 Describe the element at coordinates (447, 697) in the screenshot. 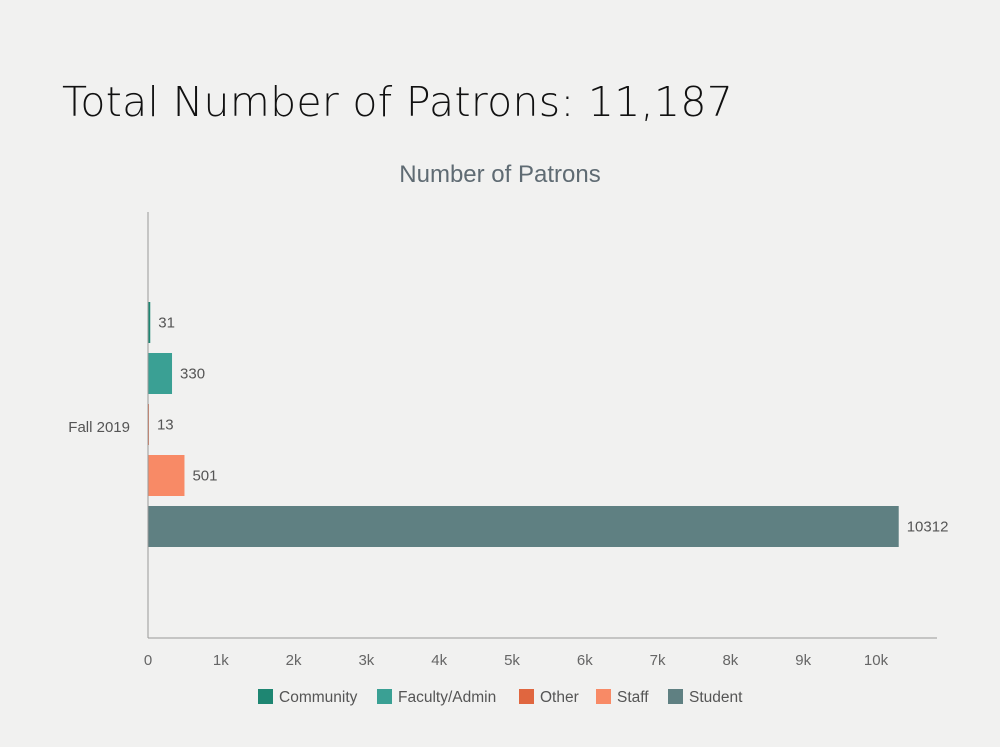

I see `legend-label-faculty-admin: Faculty/Admin` at that location.